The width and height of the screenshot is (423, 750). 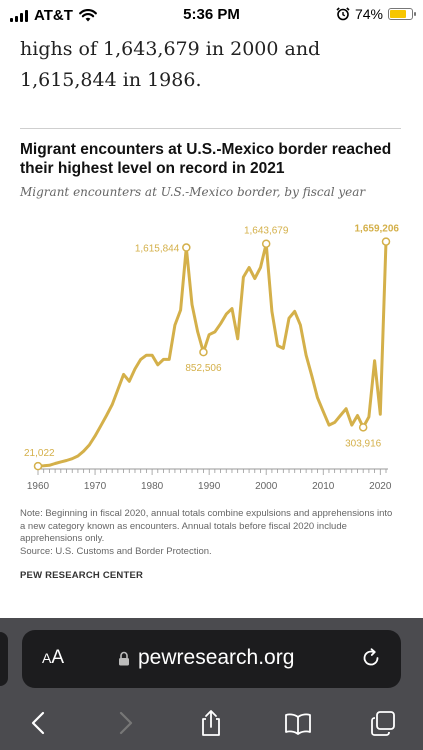 What do you see at coordinates (266, 231) in the screenshot?
I see `data-label: 1,643,679` at bounding box center [266, 231].